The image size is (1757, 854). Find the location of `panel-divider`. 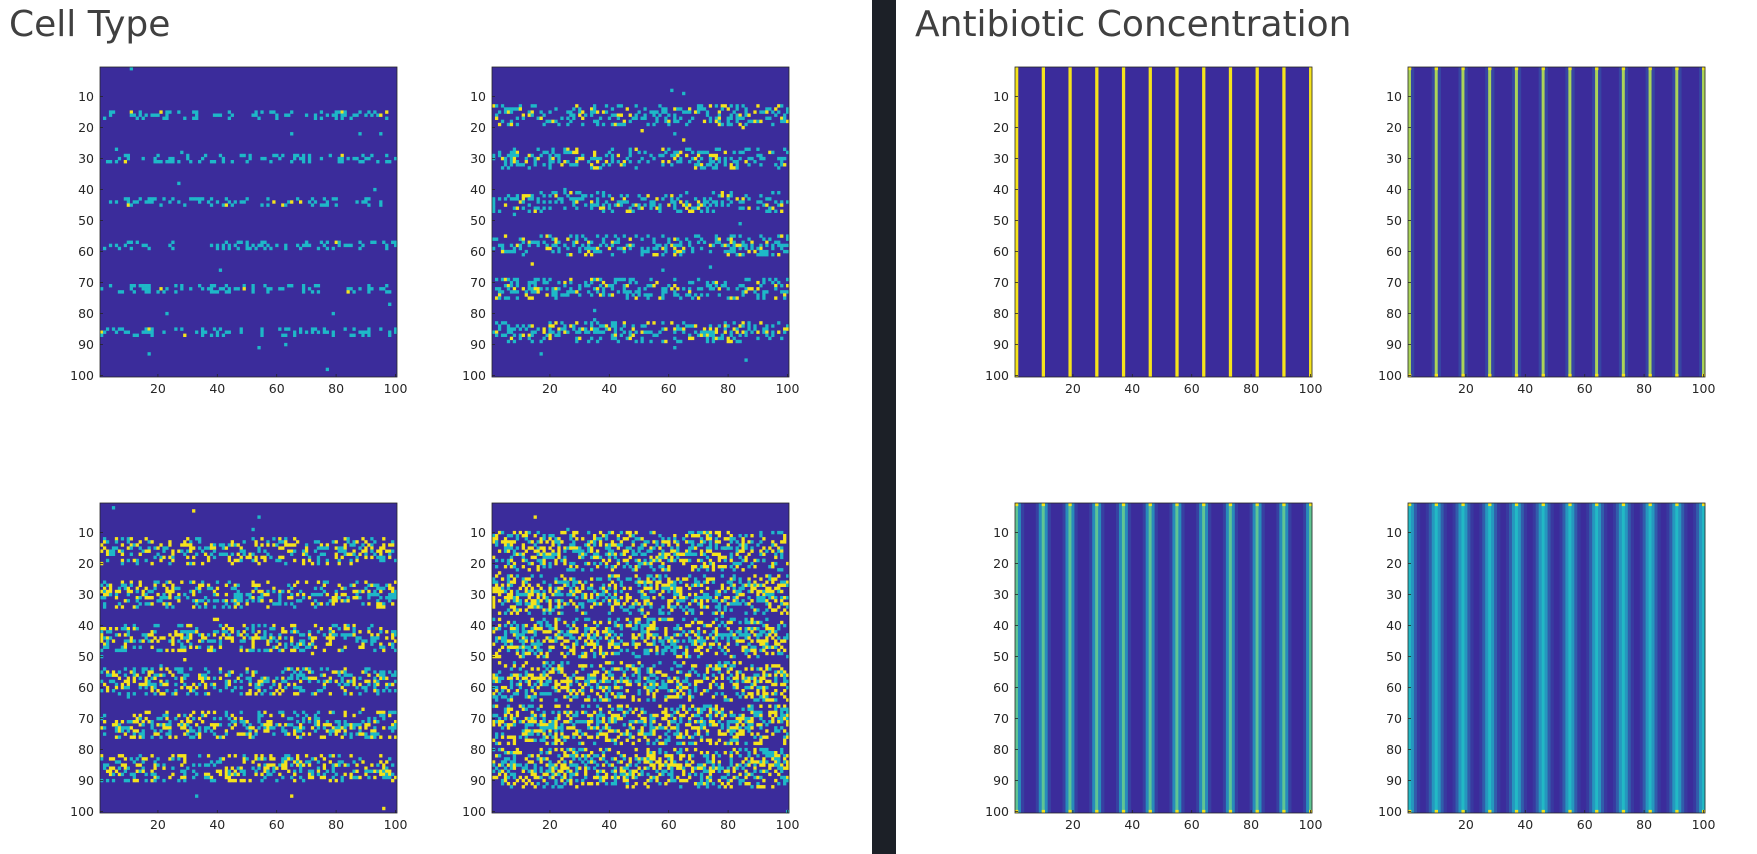

panel-divider is located at coordinates (884, 427).